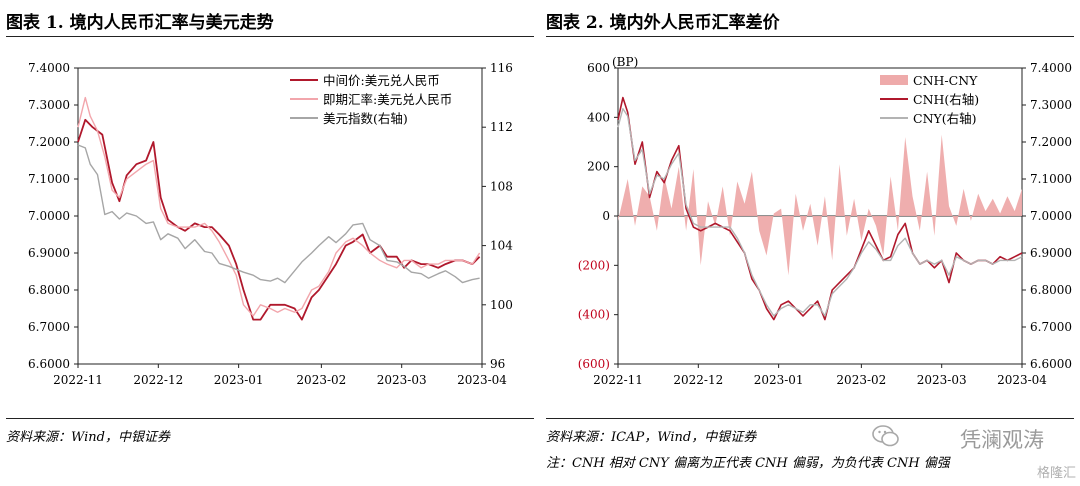  I want to click on figure-1-bottom-rule, so click(270, 418).